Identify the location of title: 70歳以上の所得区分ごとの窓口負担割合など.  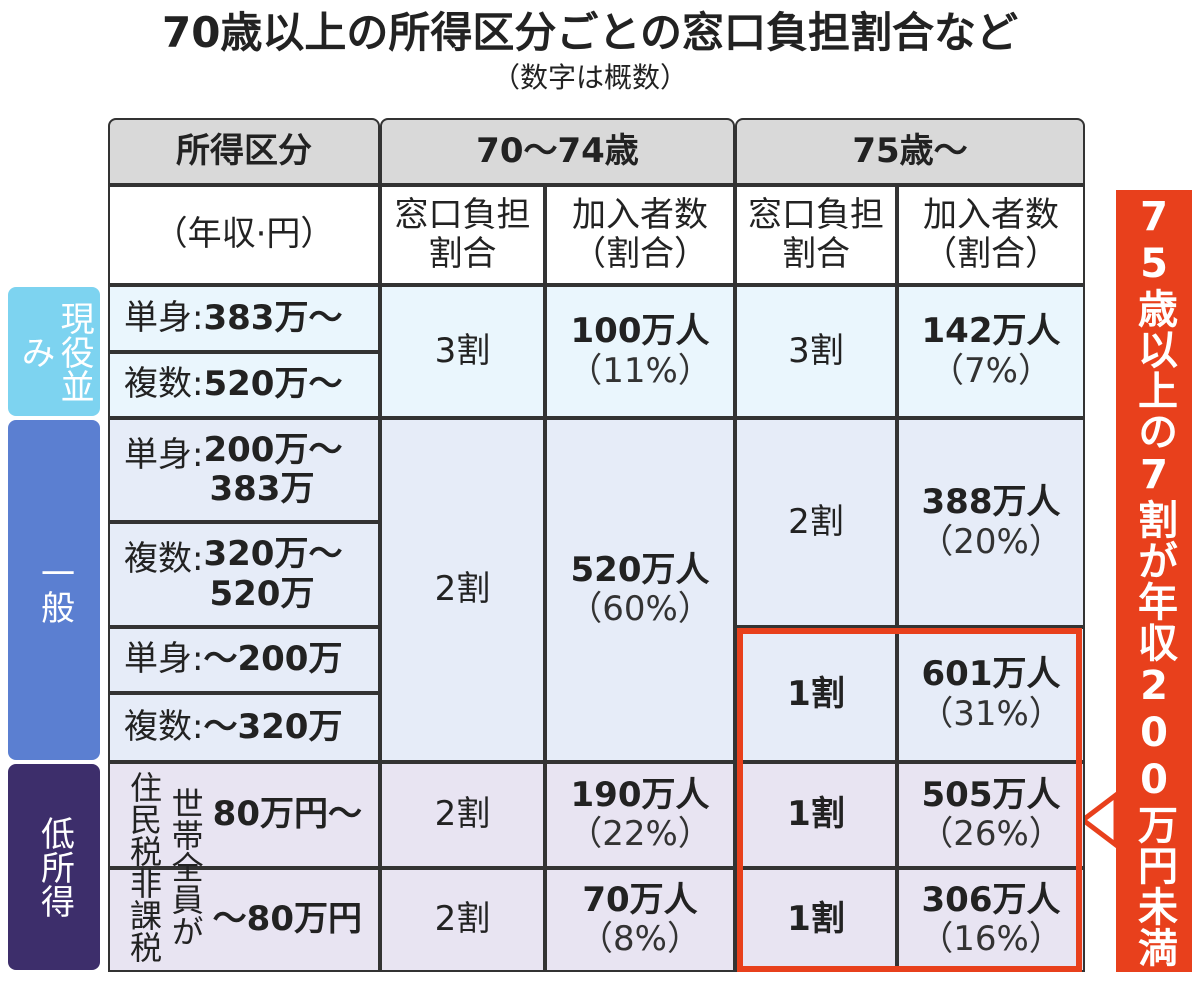
(590, 33).